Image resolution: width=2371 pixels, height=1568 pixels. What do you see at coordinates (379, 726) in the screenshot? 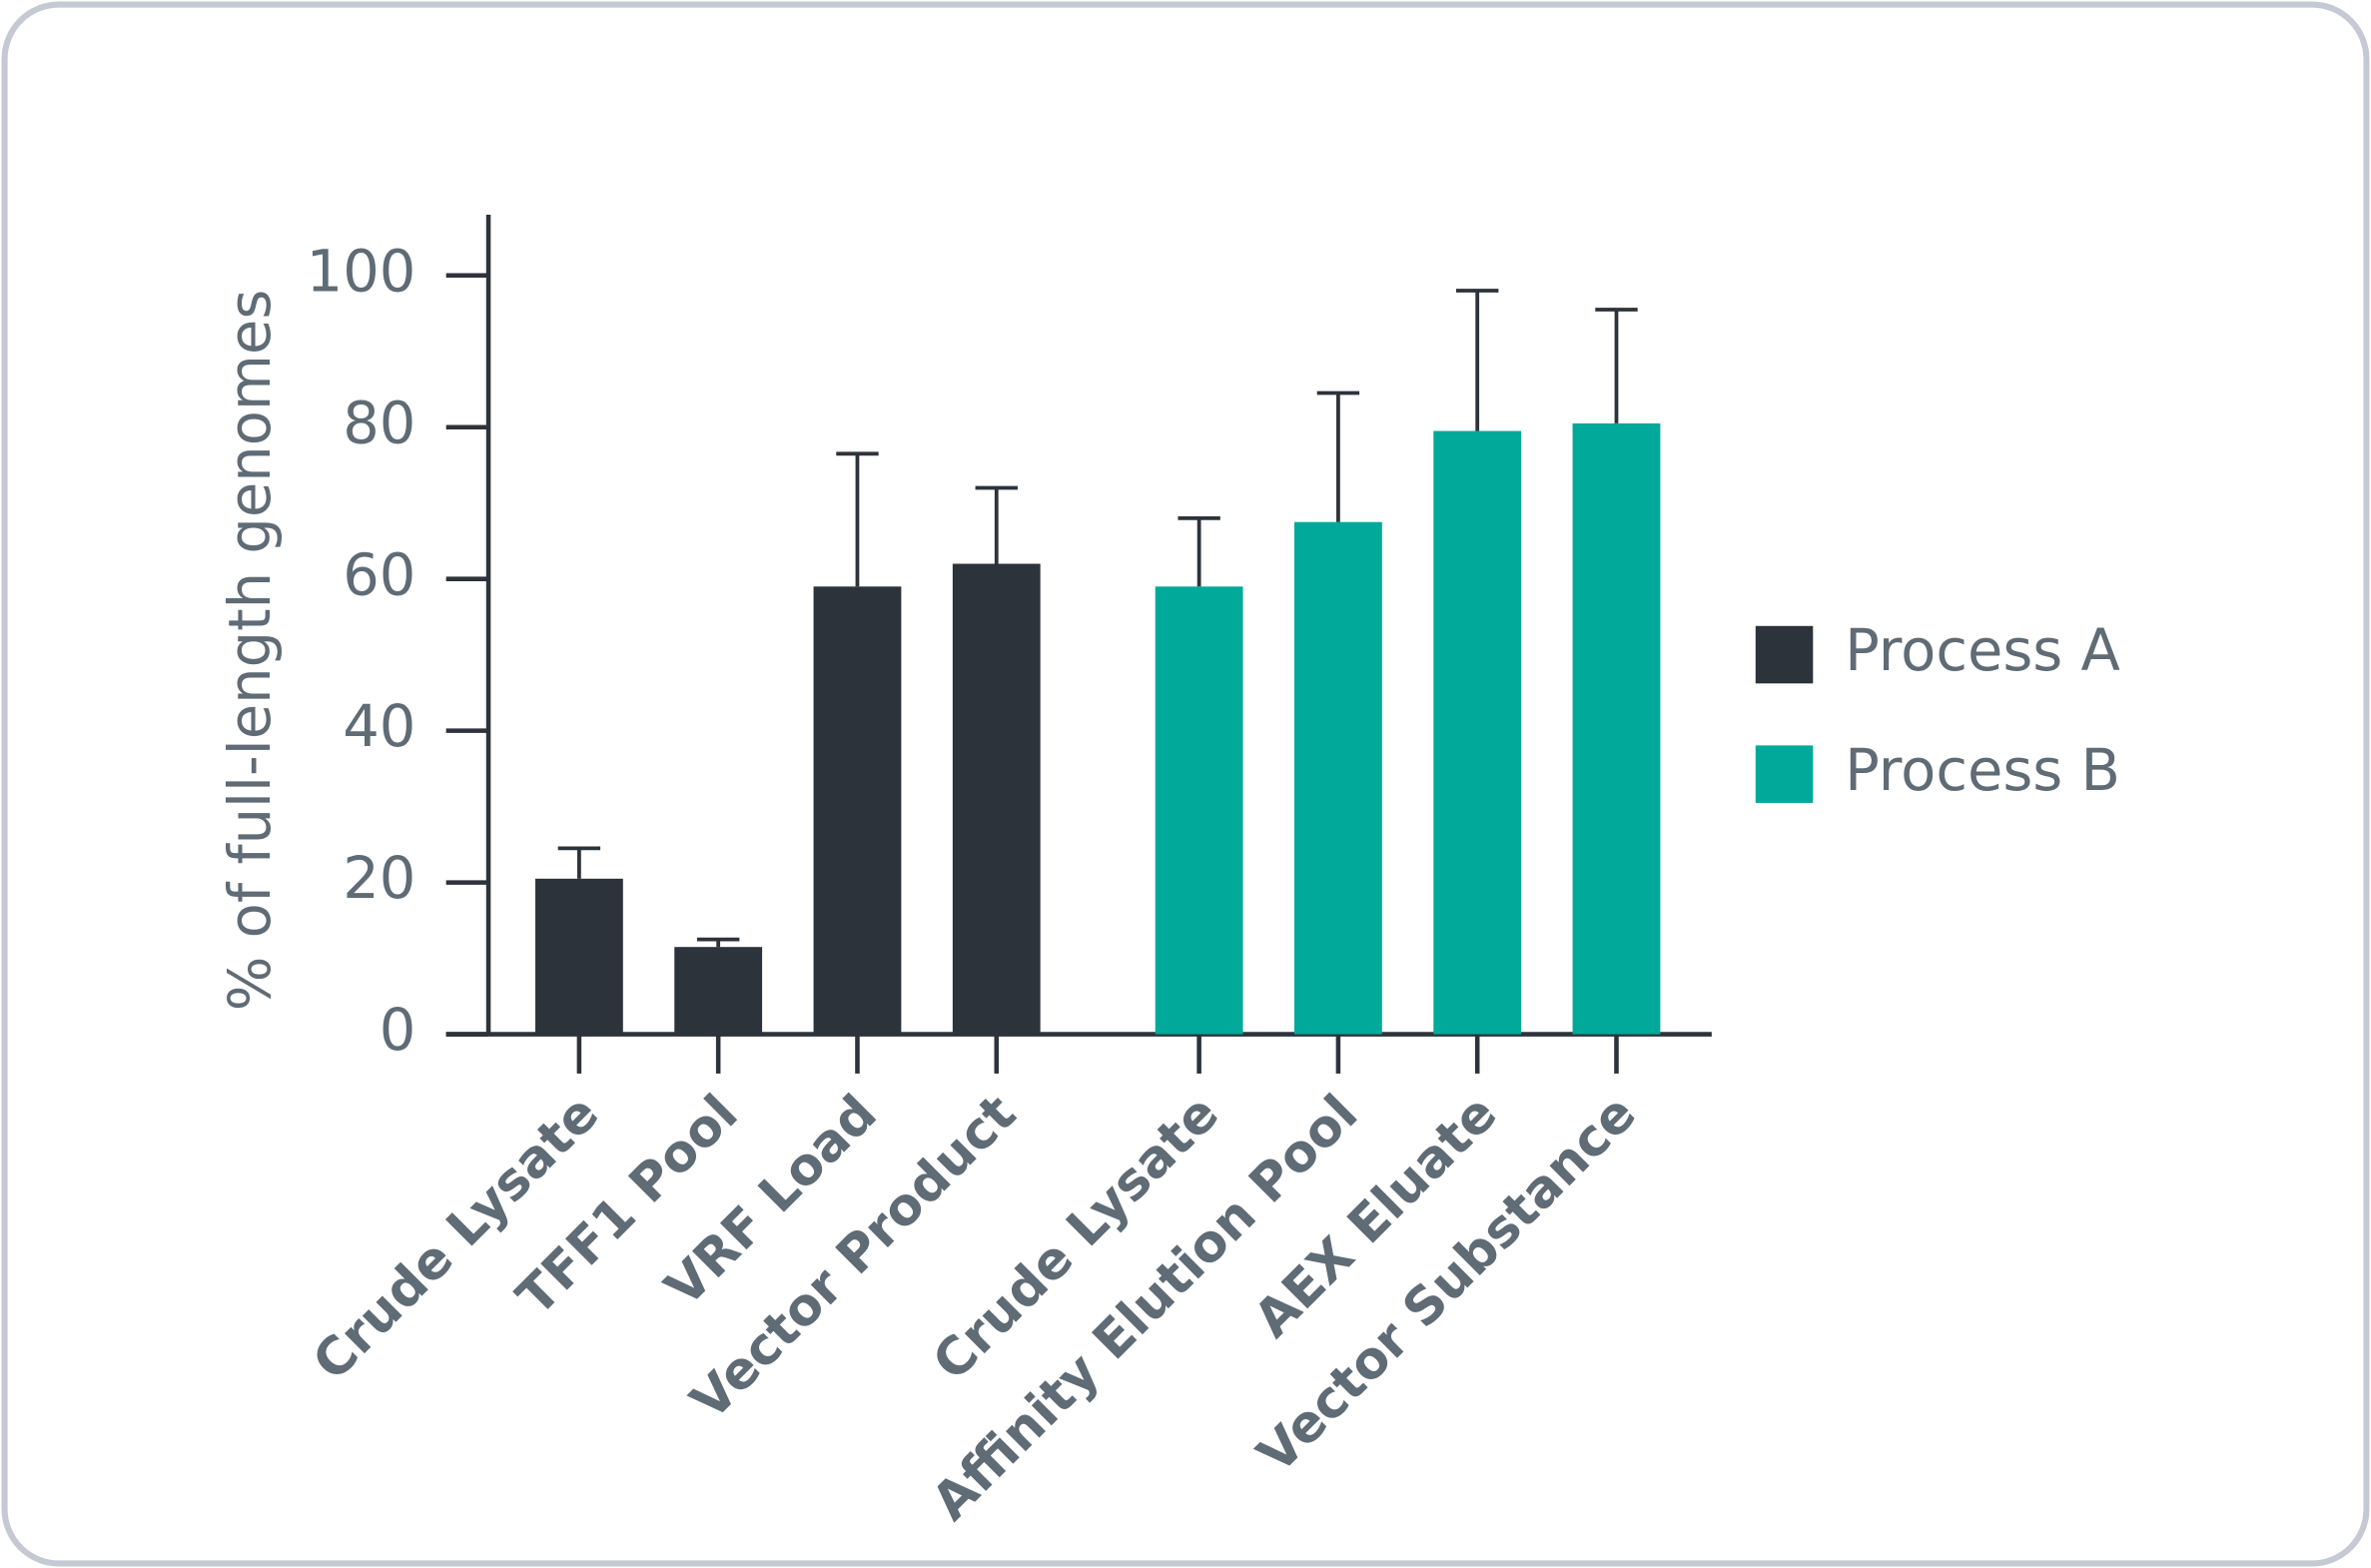
I see `y-tick-label: 40` at bounding box center [379, 726].